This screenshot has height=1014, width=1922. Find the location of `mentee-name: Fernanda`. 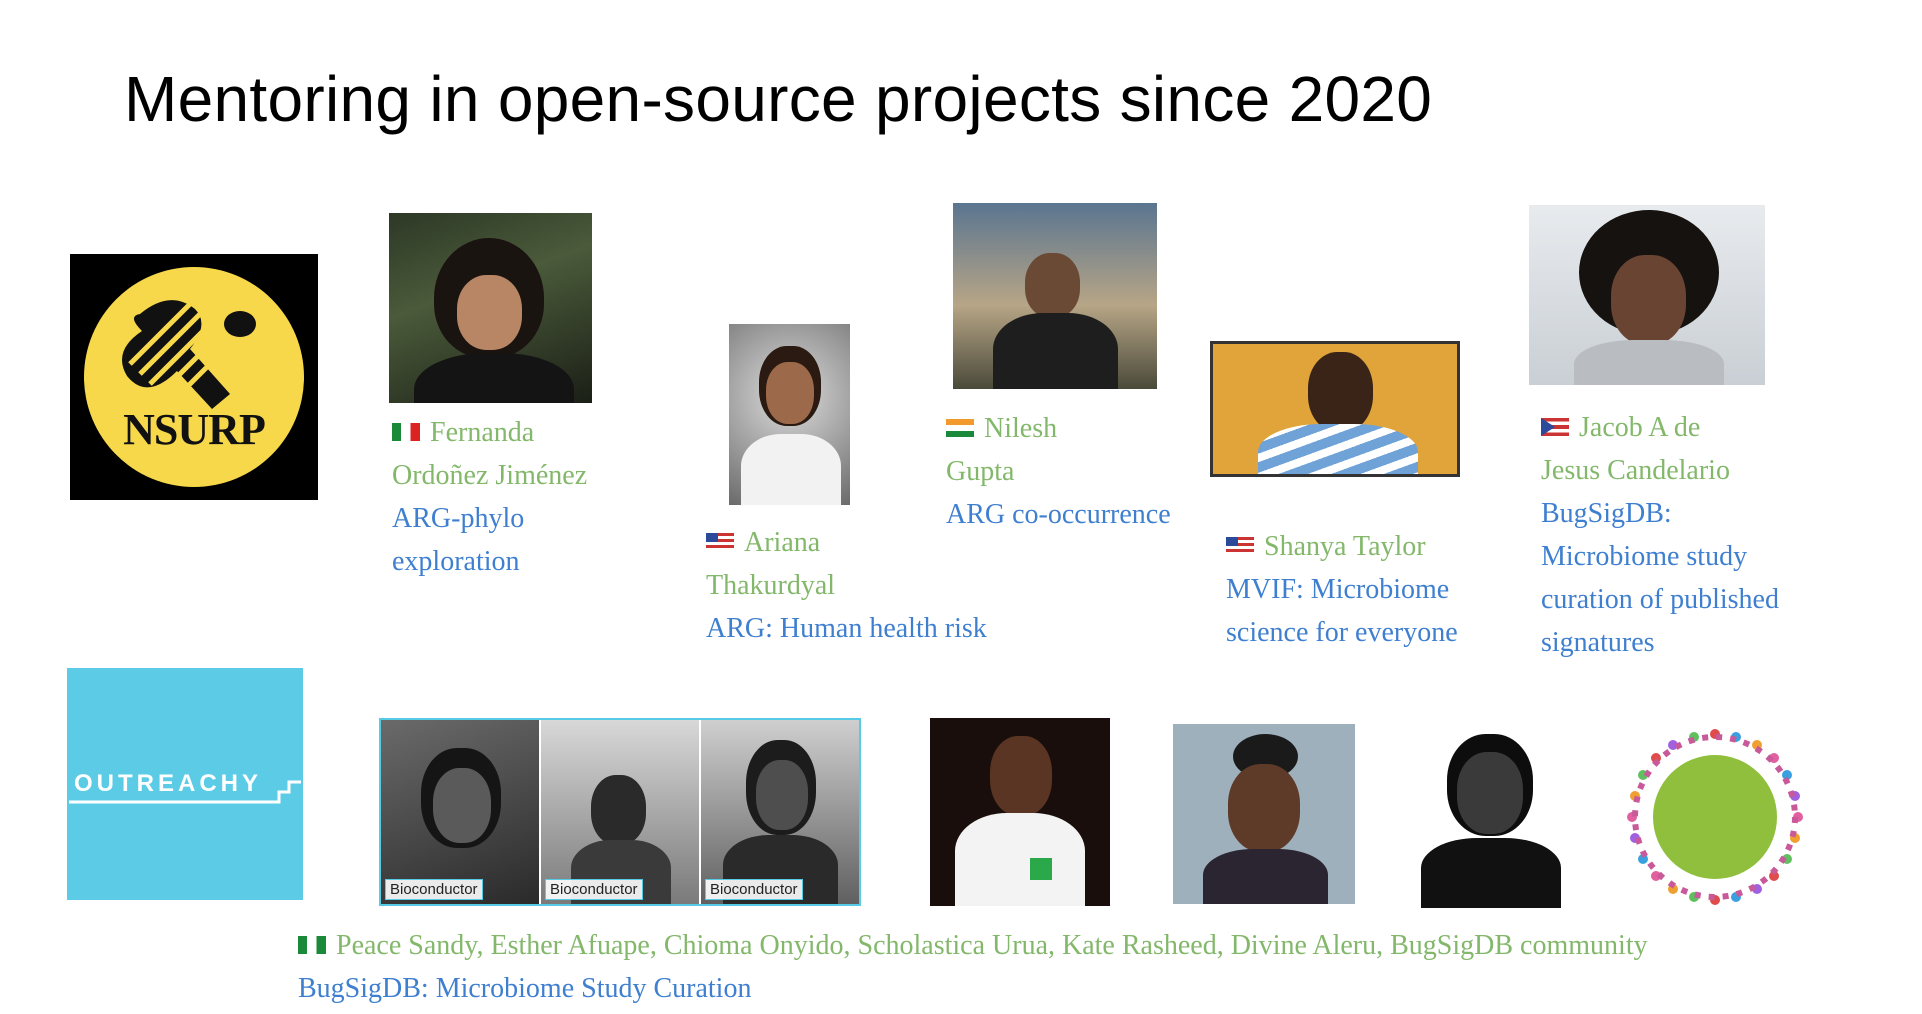

mentee-name: Fernanda is located at coordinates (482, 432).